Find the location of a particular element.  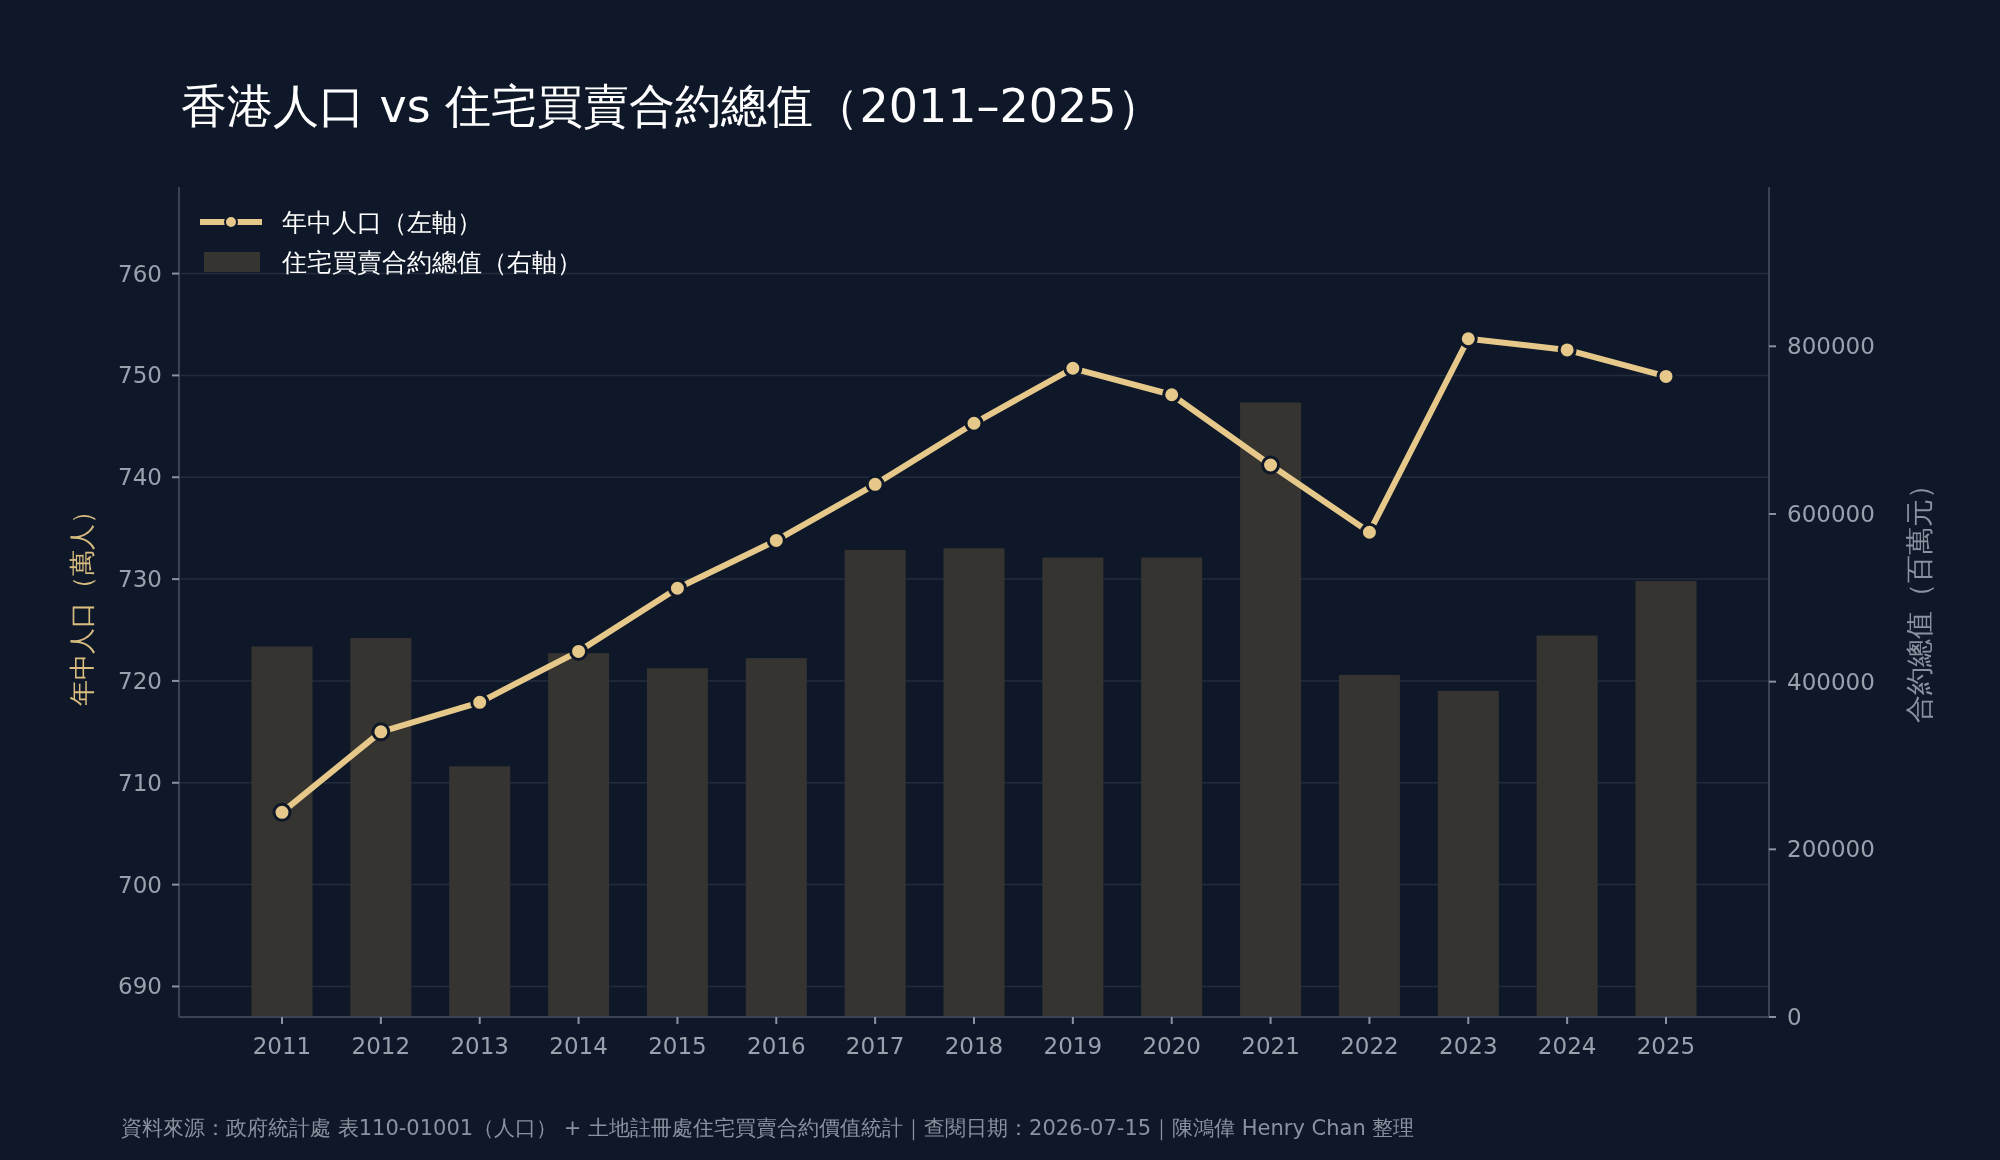

x-tick-label: 2021 is located at coordinates (1270, 1046).